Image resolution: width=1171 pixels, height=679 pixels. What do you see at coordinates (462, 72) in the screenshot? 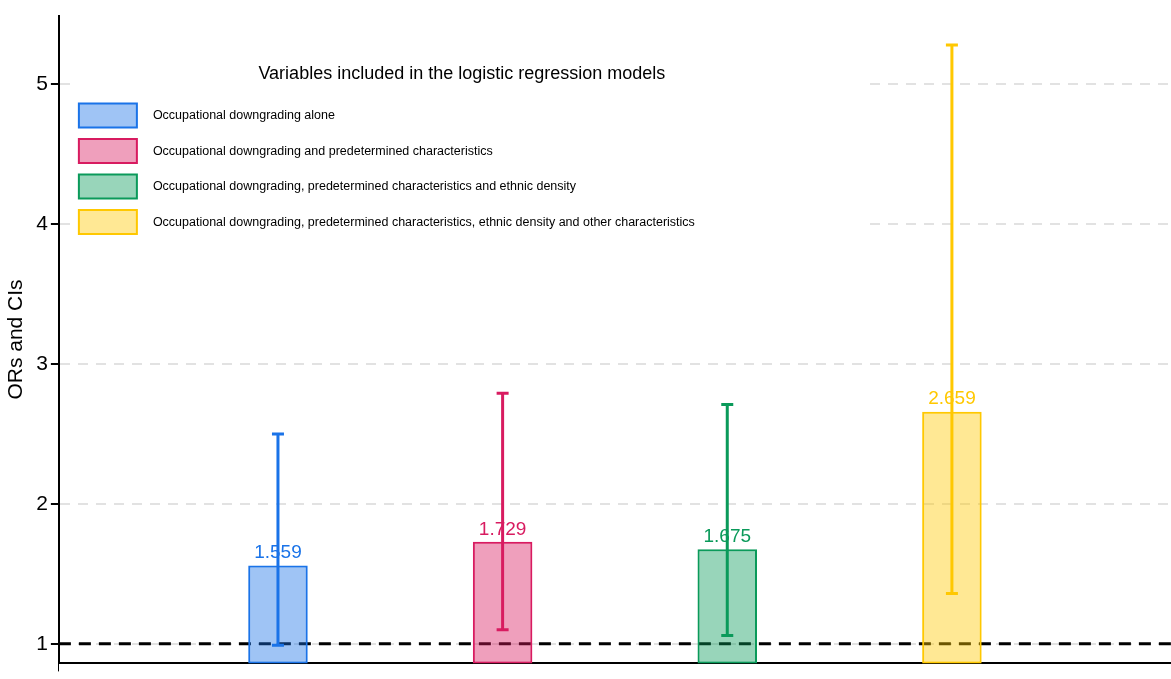
I see `legend-title: Variables included in the logistic regression models` at bounding box center [462, 72].